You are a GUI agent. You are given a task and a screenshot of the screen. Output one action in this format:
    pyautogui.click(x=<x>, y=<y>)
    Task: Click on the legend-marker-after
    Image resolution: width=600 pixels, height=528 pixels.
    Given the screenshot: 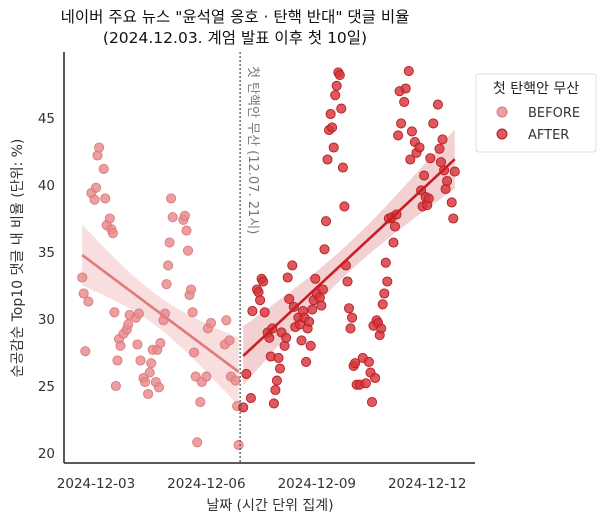 What is the action you would take?
    pyautogui.click(x=502, y=134)
    